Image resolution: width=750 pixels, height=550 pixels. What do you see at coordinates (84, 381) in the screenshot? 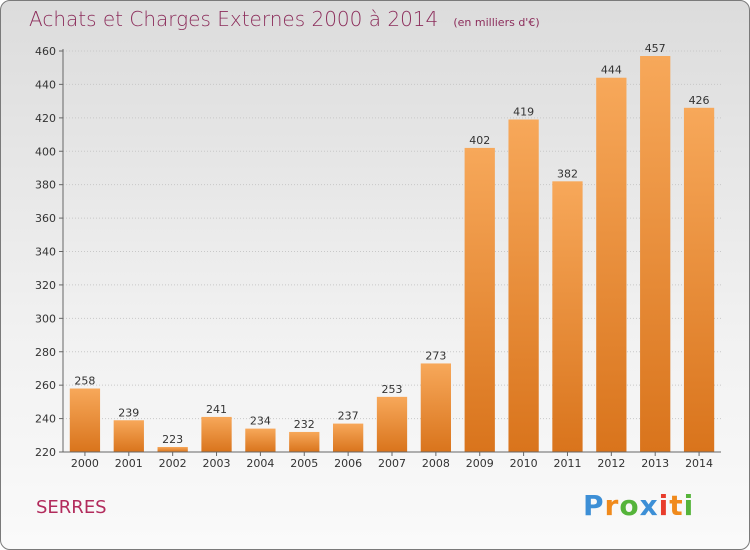
I see `data-label: 258` at bounding box center [84, 381].